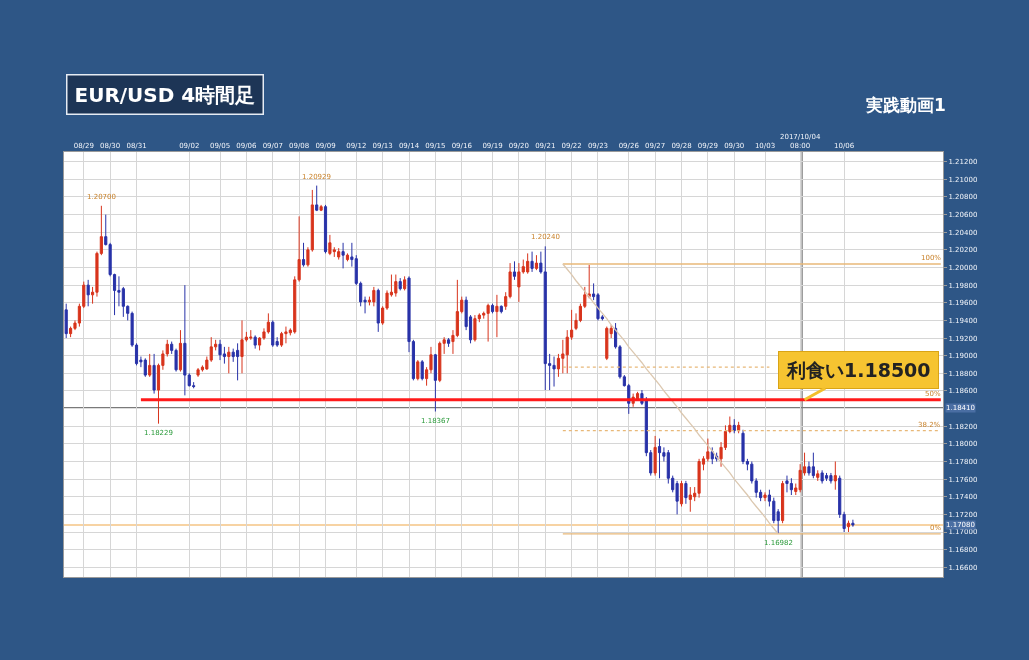 Image resolution: width=1029 pixels, height=660 pixels. What do you see at coordinates (858, 370) in the screenshot?
I see `series-label: 利食い1.18500` at bounding box center [858, 370].